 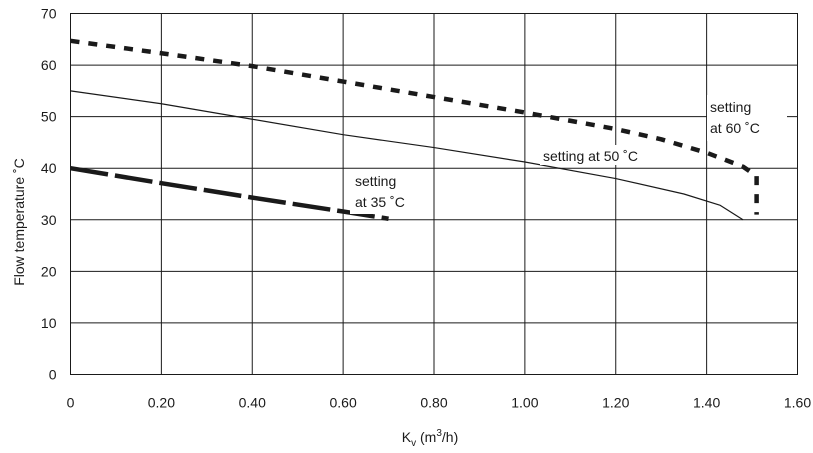 What do you see at coordinates (524, 403) in the screenshot?
I see `x-tick-label: 1.00` at bounding box center [524, 403].